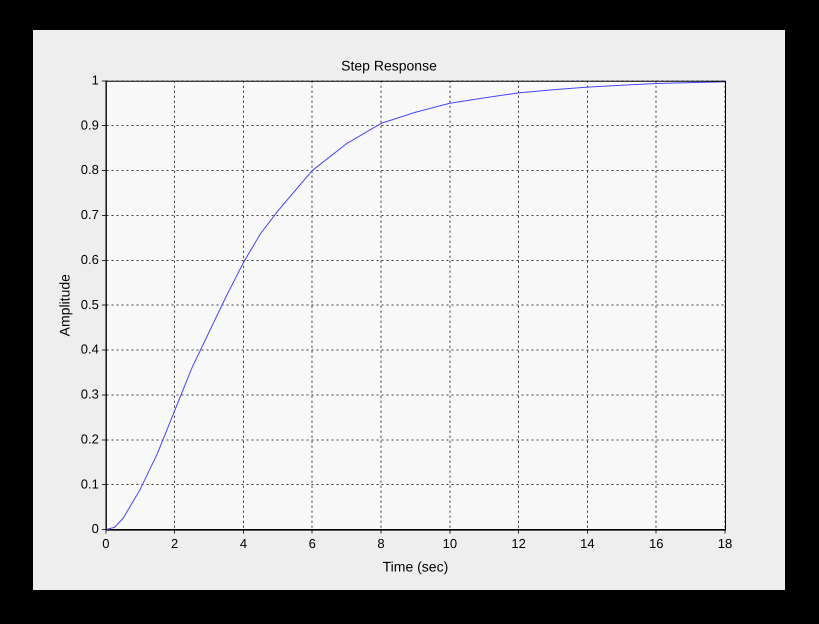 Image resolution: width=819 pixels, height=624 pixels. Describe the element at coordinates (89, 349) in the screenshot. I see `y-tick-label: 0.4` at that location.